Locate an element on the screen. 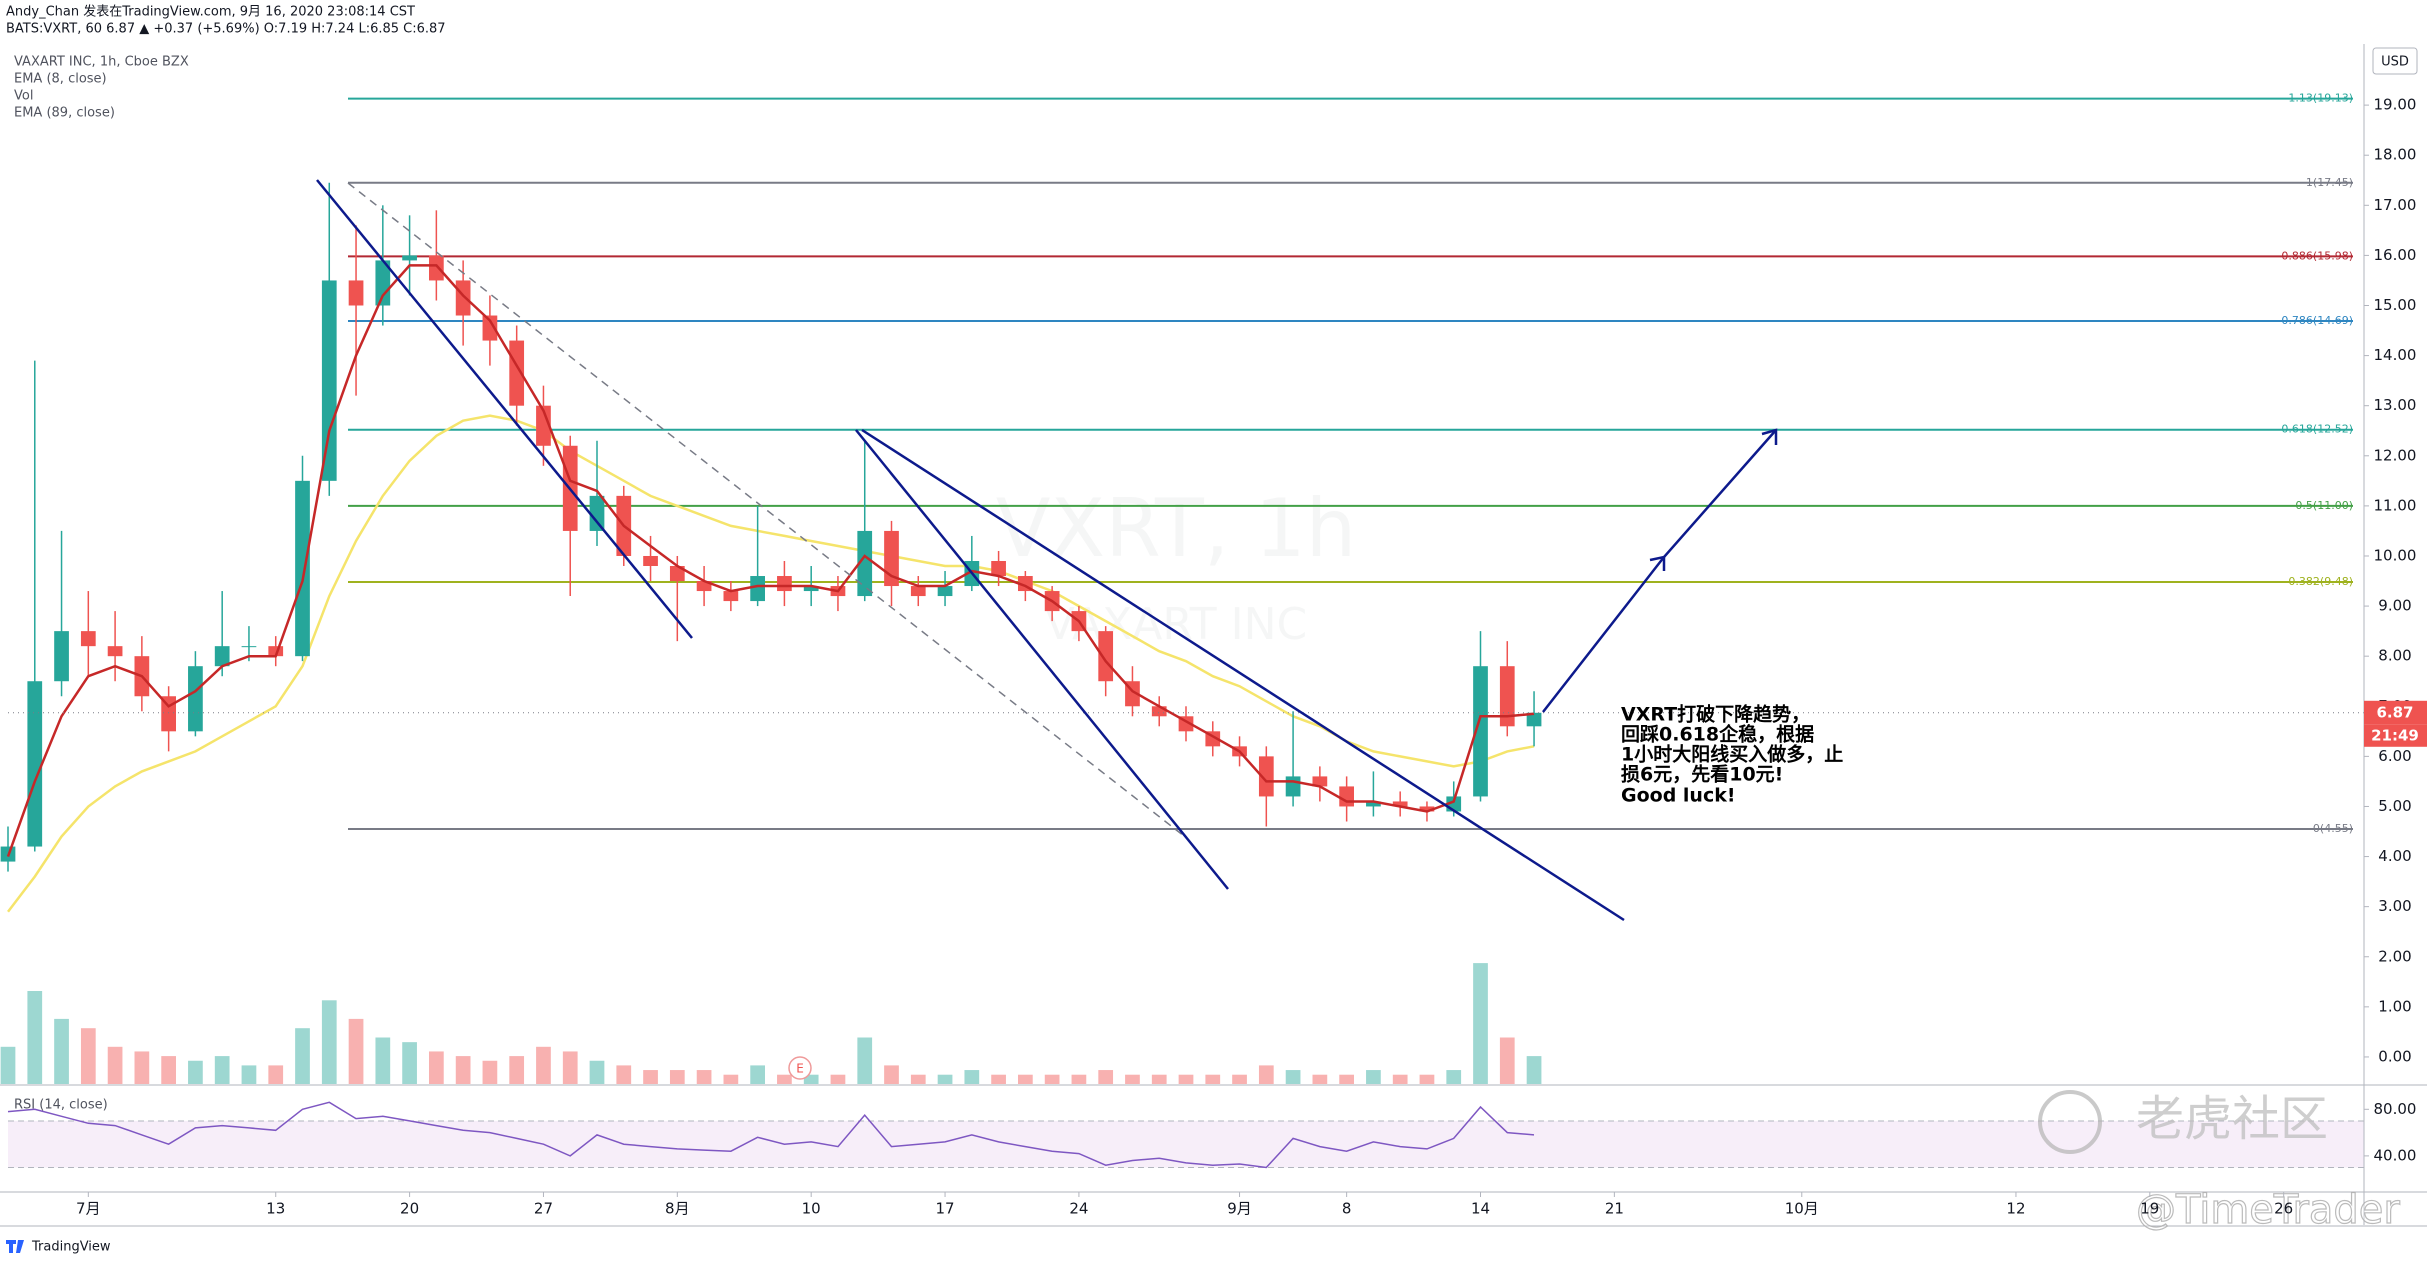  earnings-marker is located at coordinates (800, 1068).